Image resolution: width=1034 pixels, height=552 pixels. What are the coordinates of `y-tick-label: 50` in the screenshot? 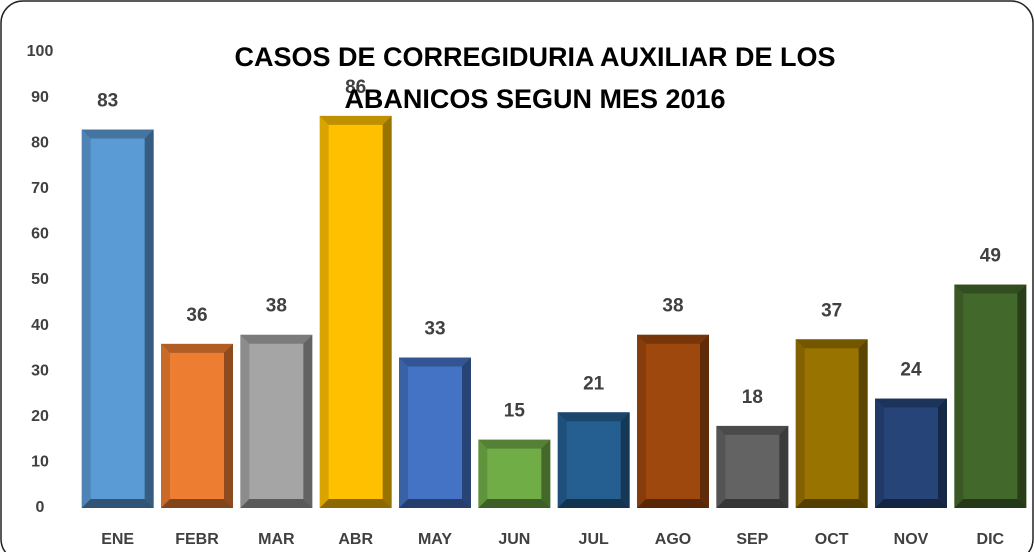 It's located at (40, 279).